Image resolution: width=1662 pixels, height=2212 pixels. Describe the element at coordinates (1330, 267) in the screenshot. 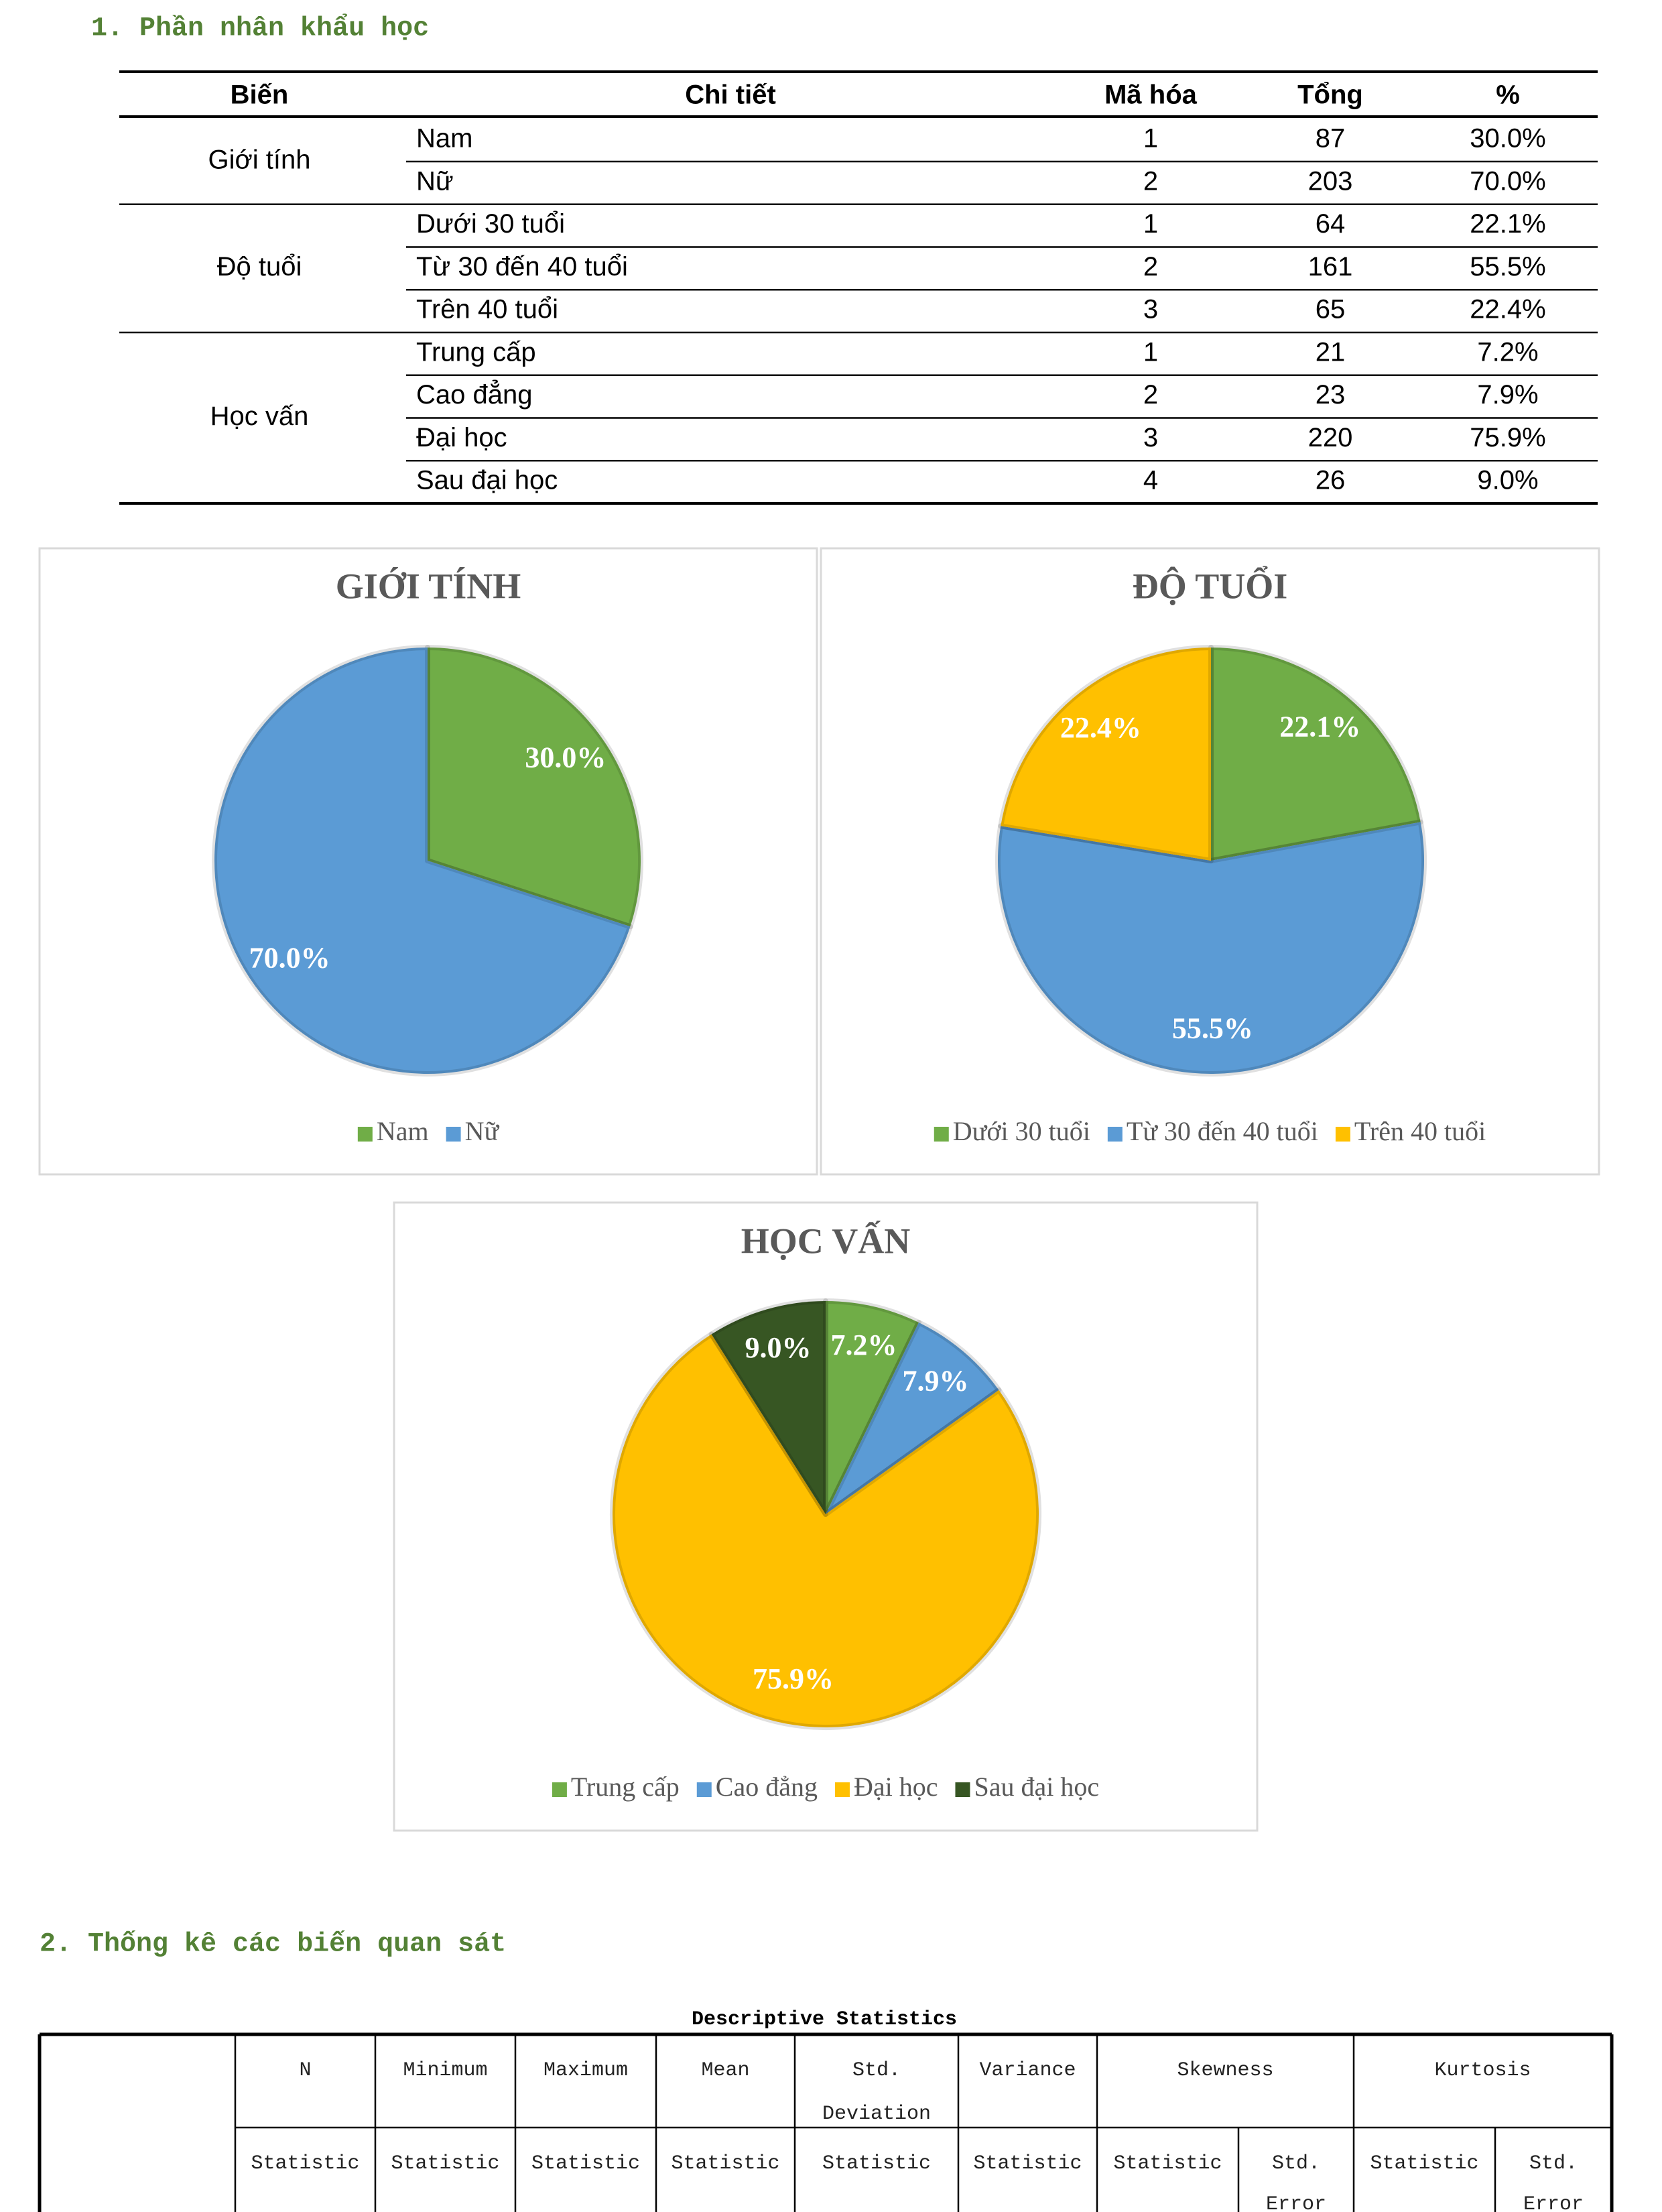

I see `table-cell: 161` at that location.